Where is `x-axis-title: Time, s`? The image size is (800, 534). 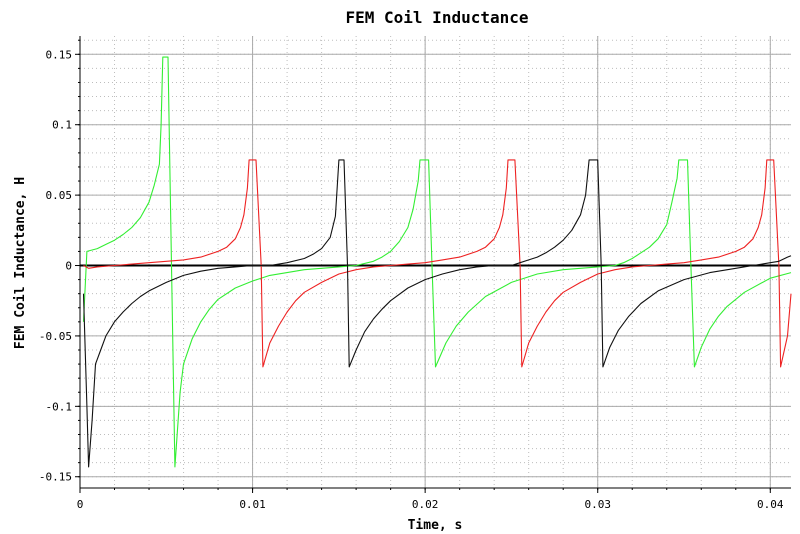 x-axis-title: Time, s is located at coordinates (435, 525).